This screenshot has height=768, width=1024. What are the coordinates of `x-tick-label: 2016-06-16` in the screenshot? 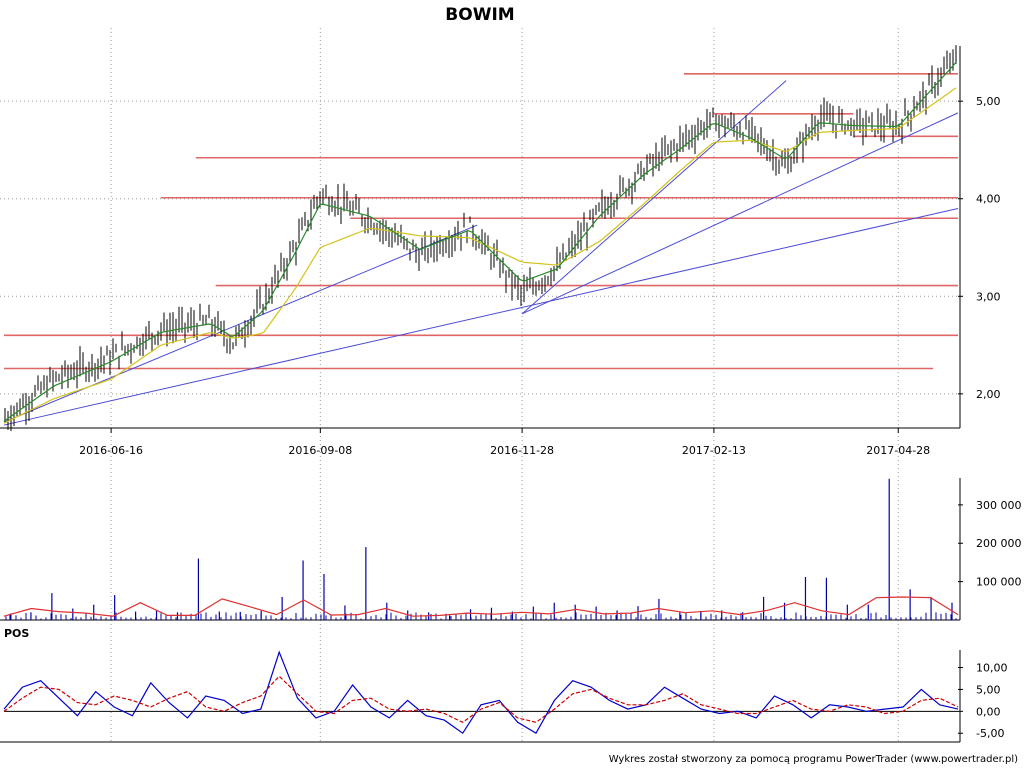 It's located at (111, 450).